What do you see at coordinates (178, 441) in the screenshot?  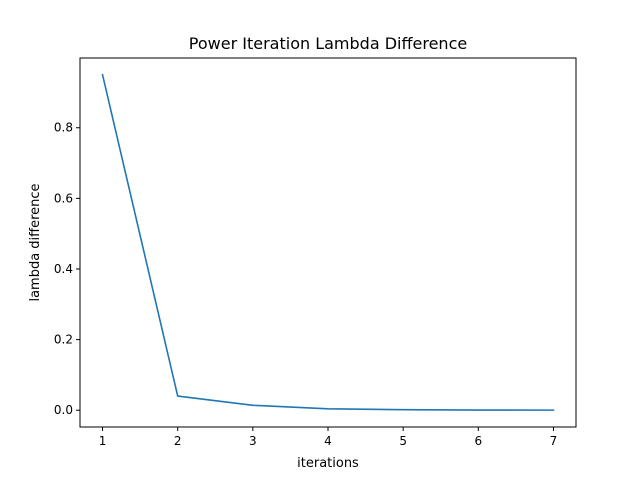 I see `x-tick-label: 2` at bounding box center [178, 441].